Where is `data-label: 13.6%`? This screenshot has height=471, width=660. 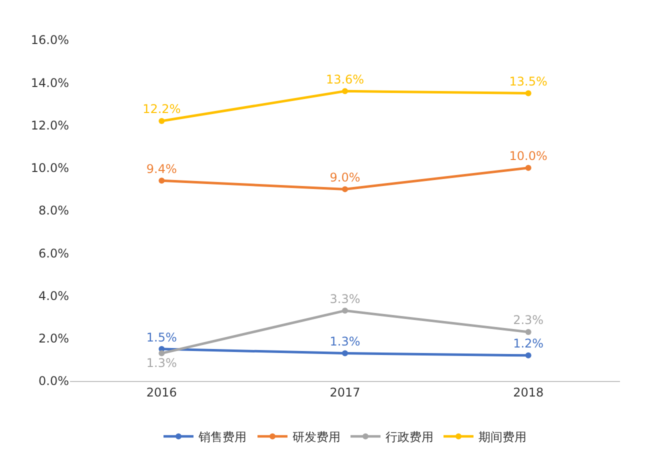 data-label: 13.6% is located at coordinates (345, 79).